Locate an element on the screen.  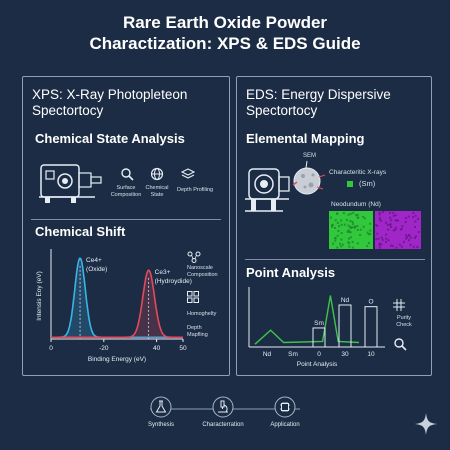
magnifier-icon is located at coordinates (400, 344).